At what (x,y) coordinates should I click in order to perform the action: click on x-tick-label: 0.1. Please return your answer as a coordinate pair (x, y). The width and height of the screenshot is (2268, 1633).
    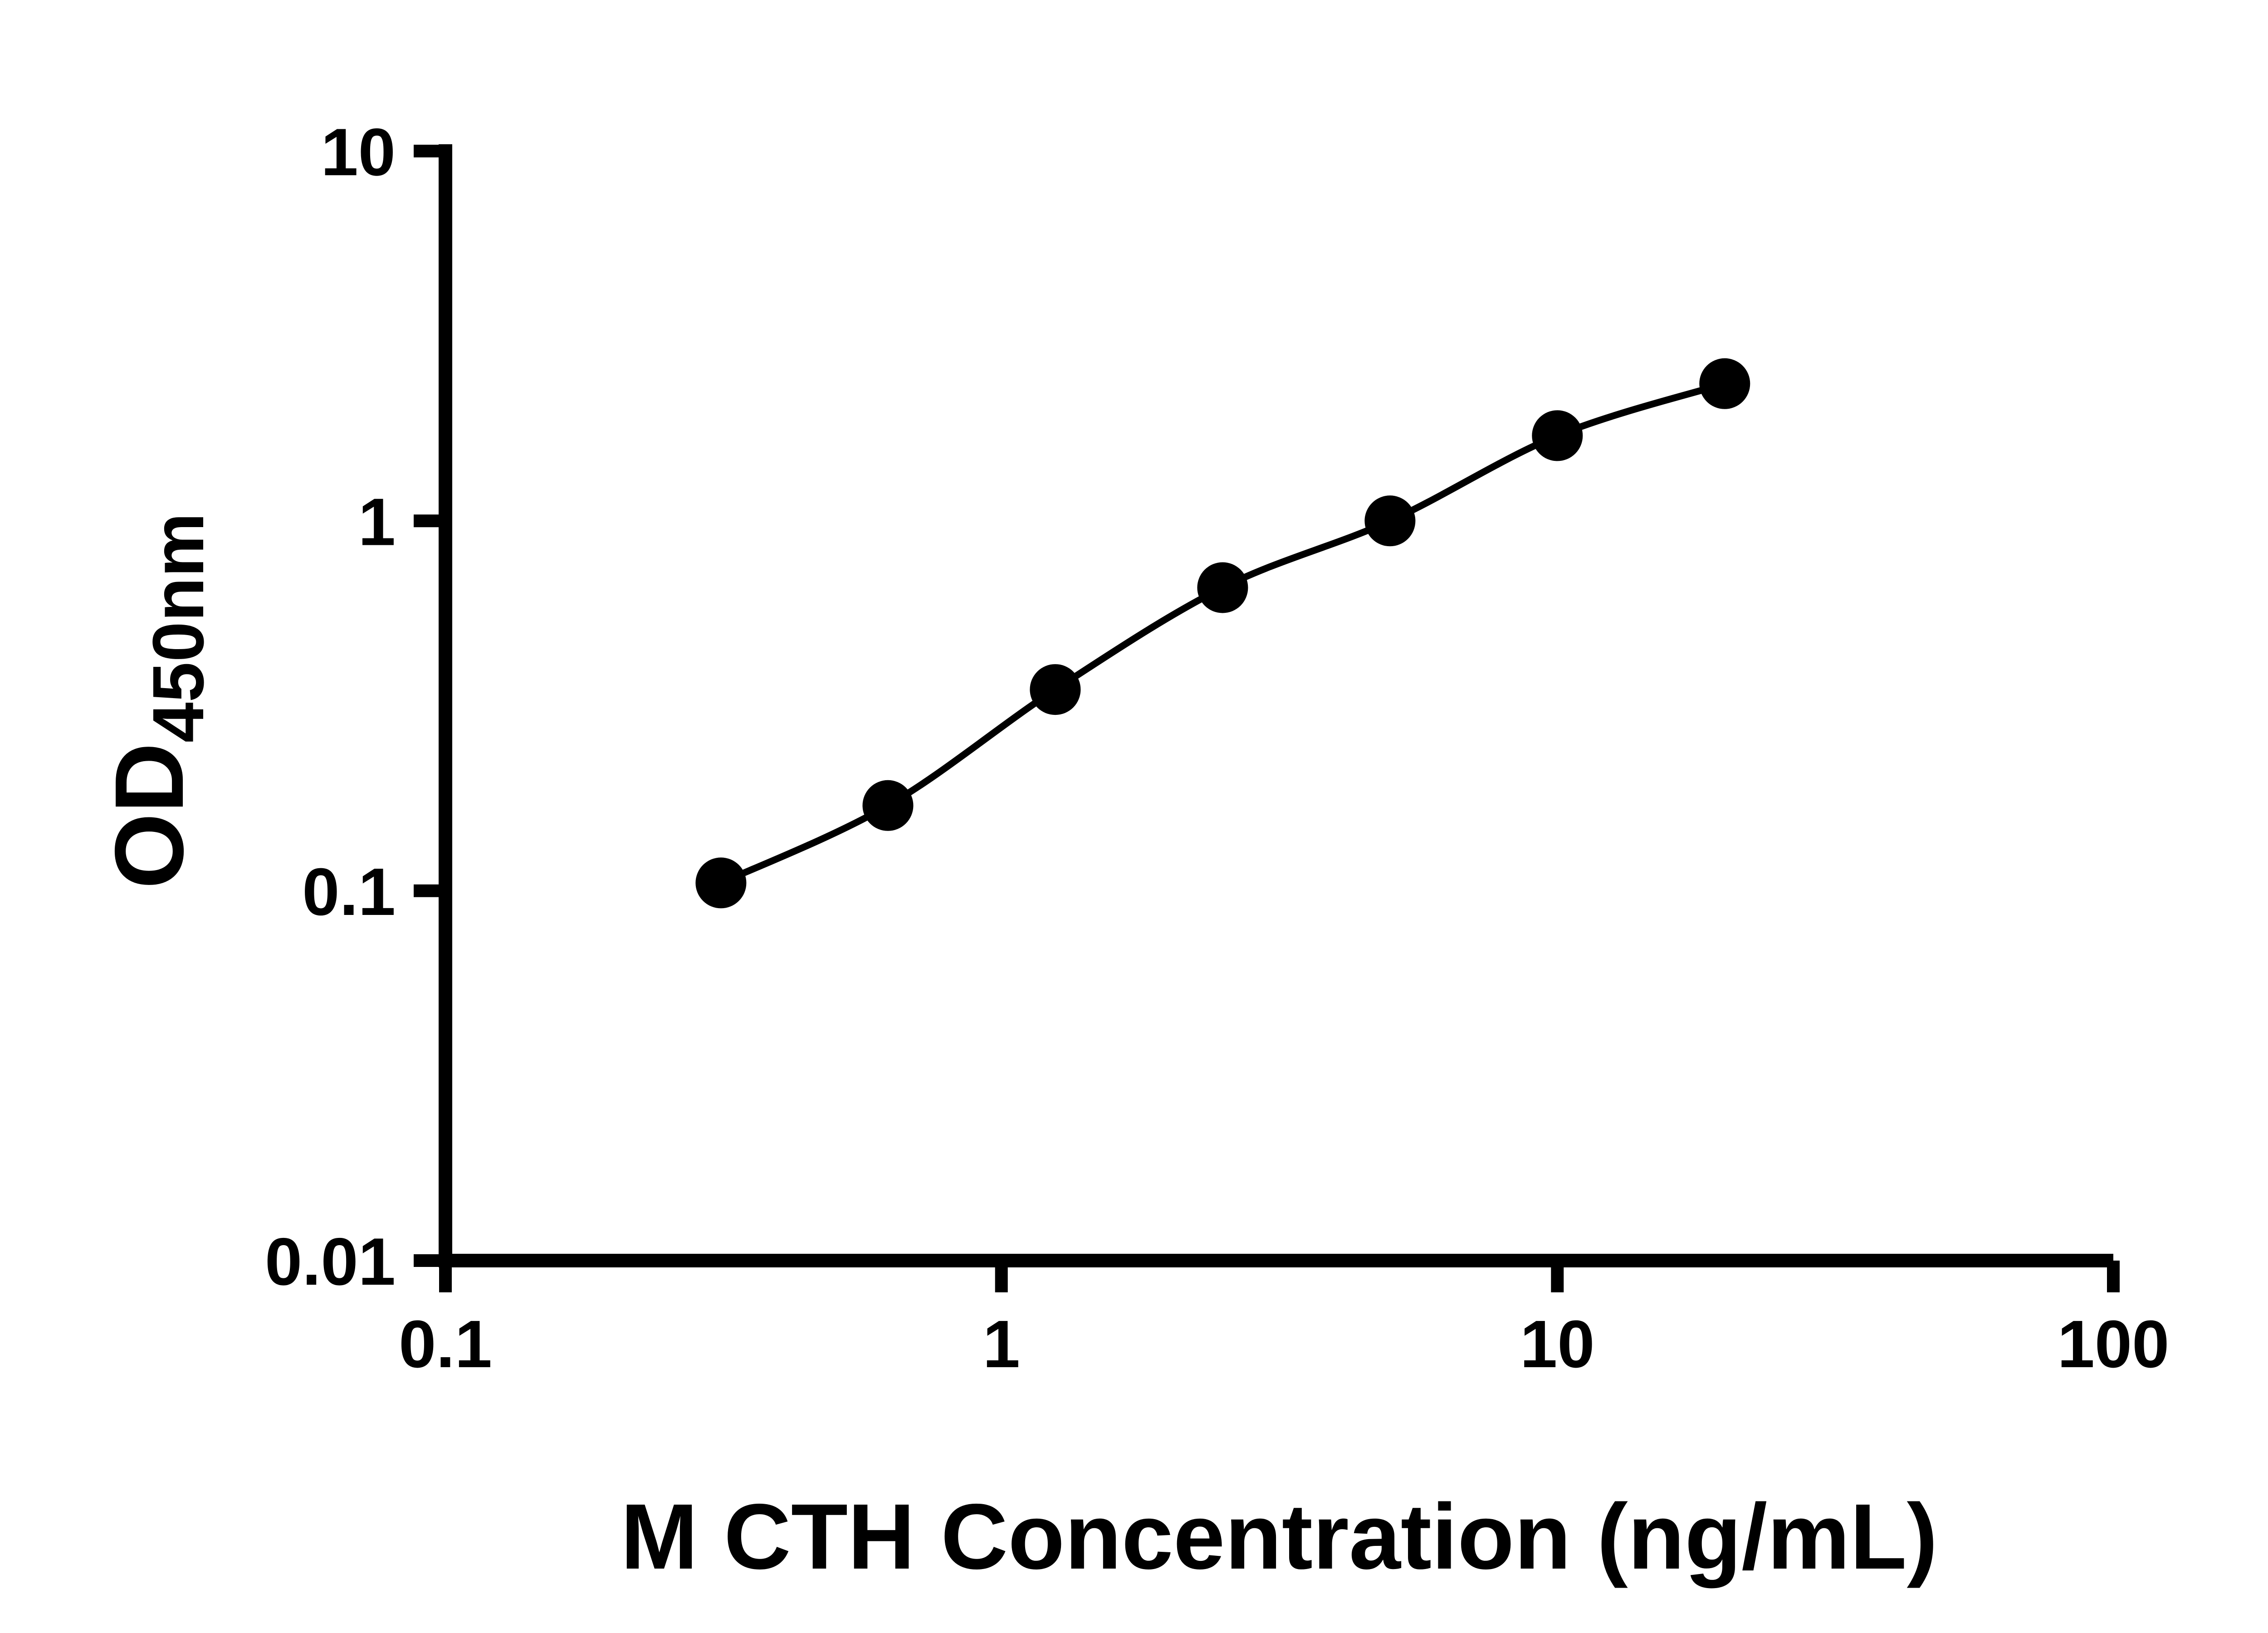
    Looking at the image, I should click on (446, 1344).